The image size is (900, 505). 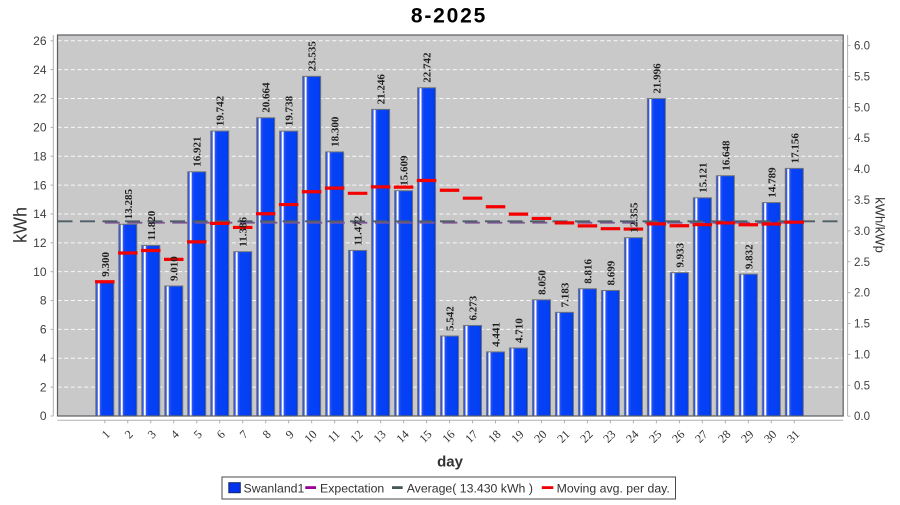 I want to click on svg-text: 18.300, so click(x=336, y=131).